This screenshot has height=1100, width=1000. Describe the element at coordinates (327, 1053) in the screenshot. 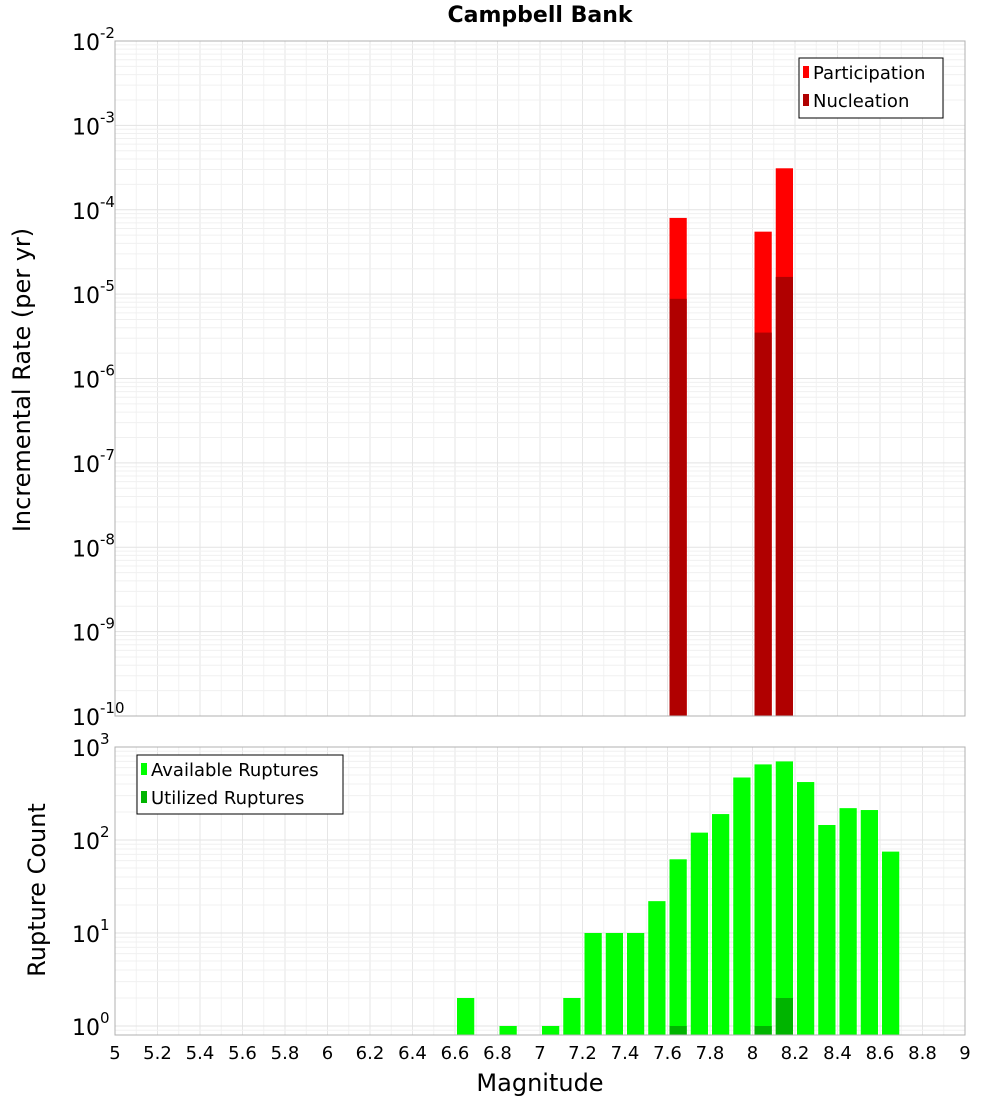

I see `x-tick-label: 6` at that location.